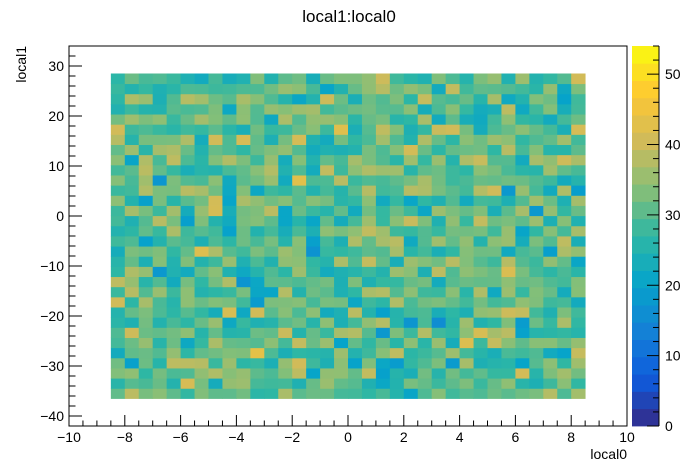  Describe the element at coordinates (645, 331) in the screenshot. I see `colorbar-swatch` at that location.